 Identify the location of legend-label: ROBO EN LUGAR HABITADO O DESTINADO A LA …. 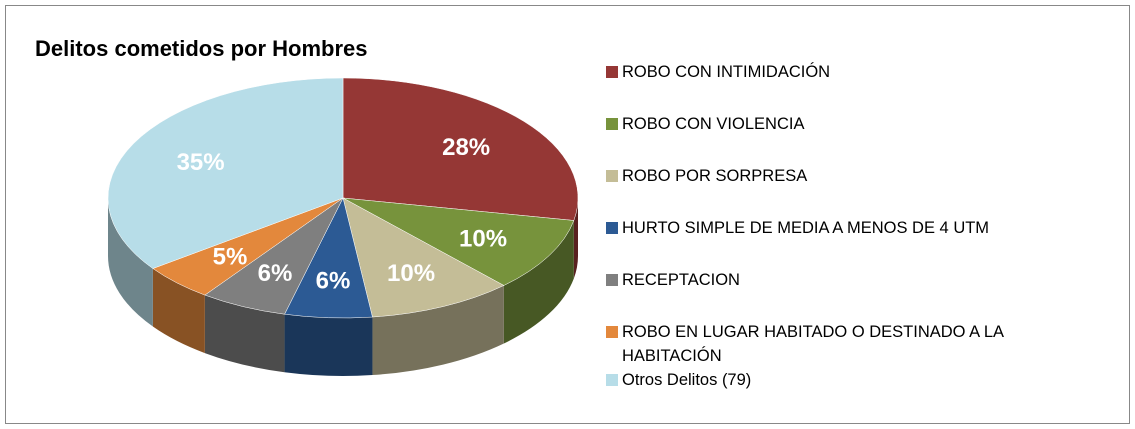
(813, 344).